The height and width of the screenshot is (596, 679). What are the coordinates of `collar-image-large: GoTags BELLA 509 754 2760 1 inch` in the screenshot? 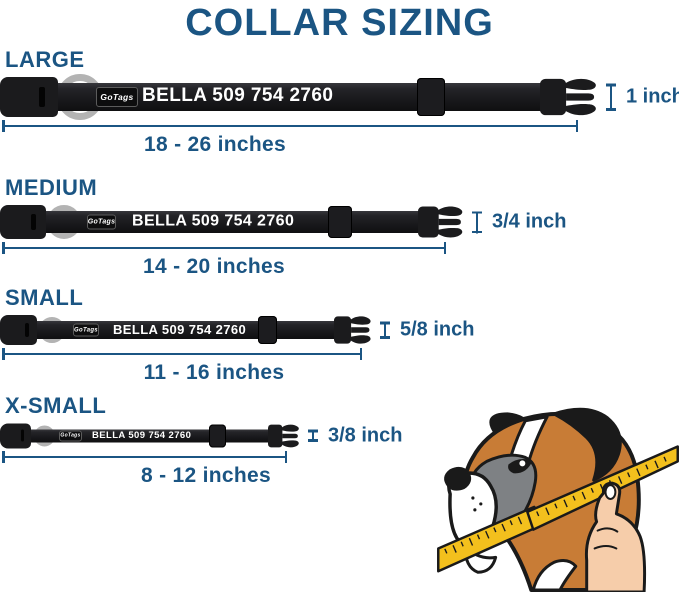 It's located at (339, 97).